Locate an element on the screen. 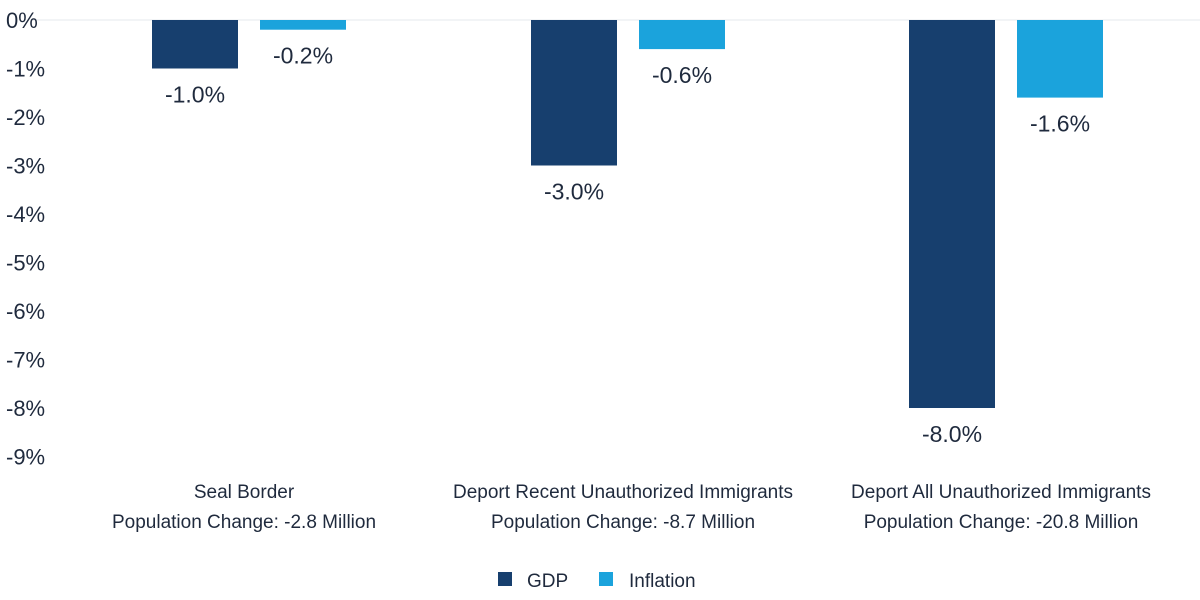 This screenshot has height=600, width=1200. data-label-gdp-2: -3.0% is located at coordinates (574, 192).